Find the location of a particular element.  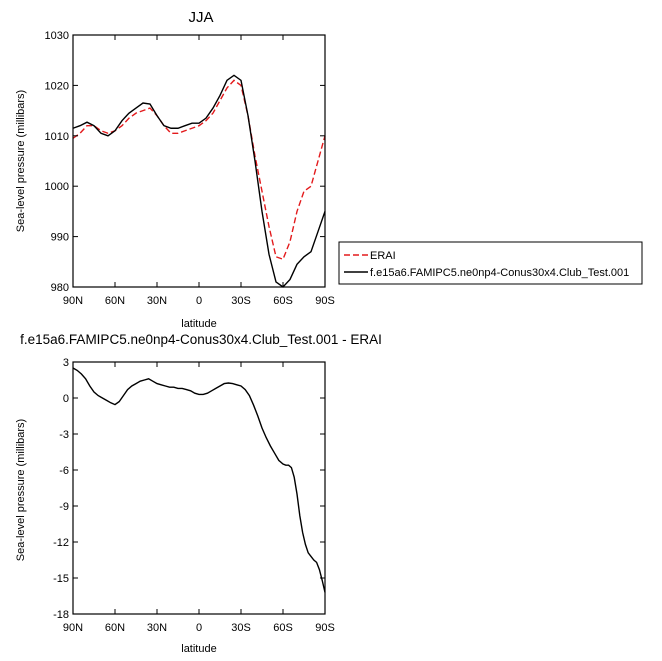

top-x-tick-label: 60N is located at coordinates (115, 301).